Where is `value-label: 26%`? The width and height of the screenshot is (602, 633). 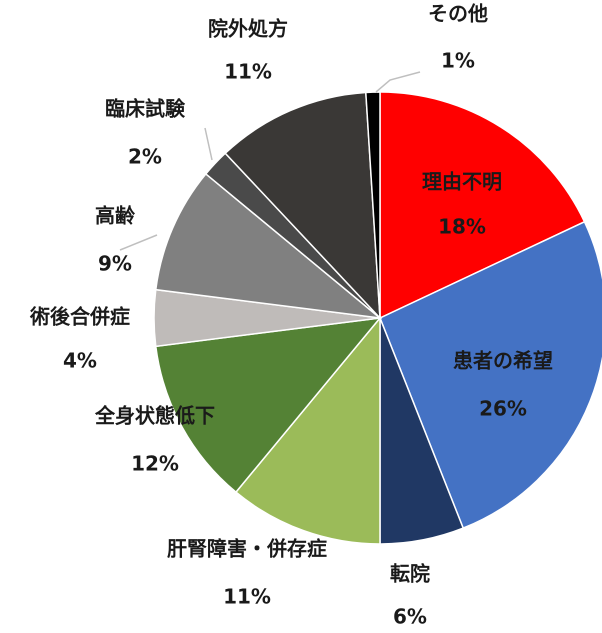 value-label: 26% is located at coordinates (503, 409).